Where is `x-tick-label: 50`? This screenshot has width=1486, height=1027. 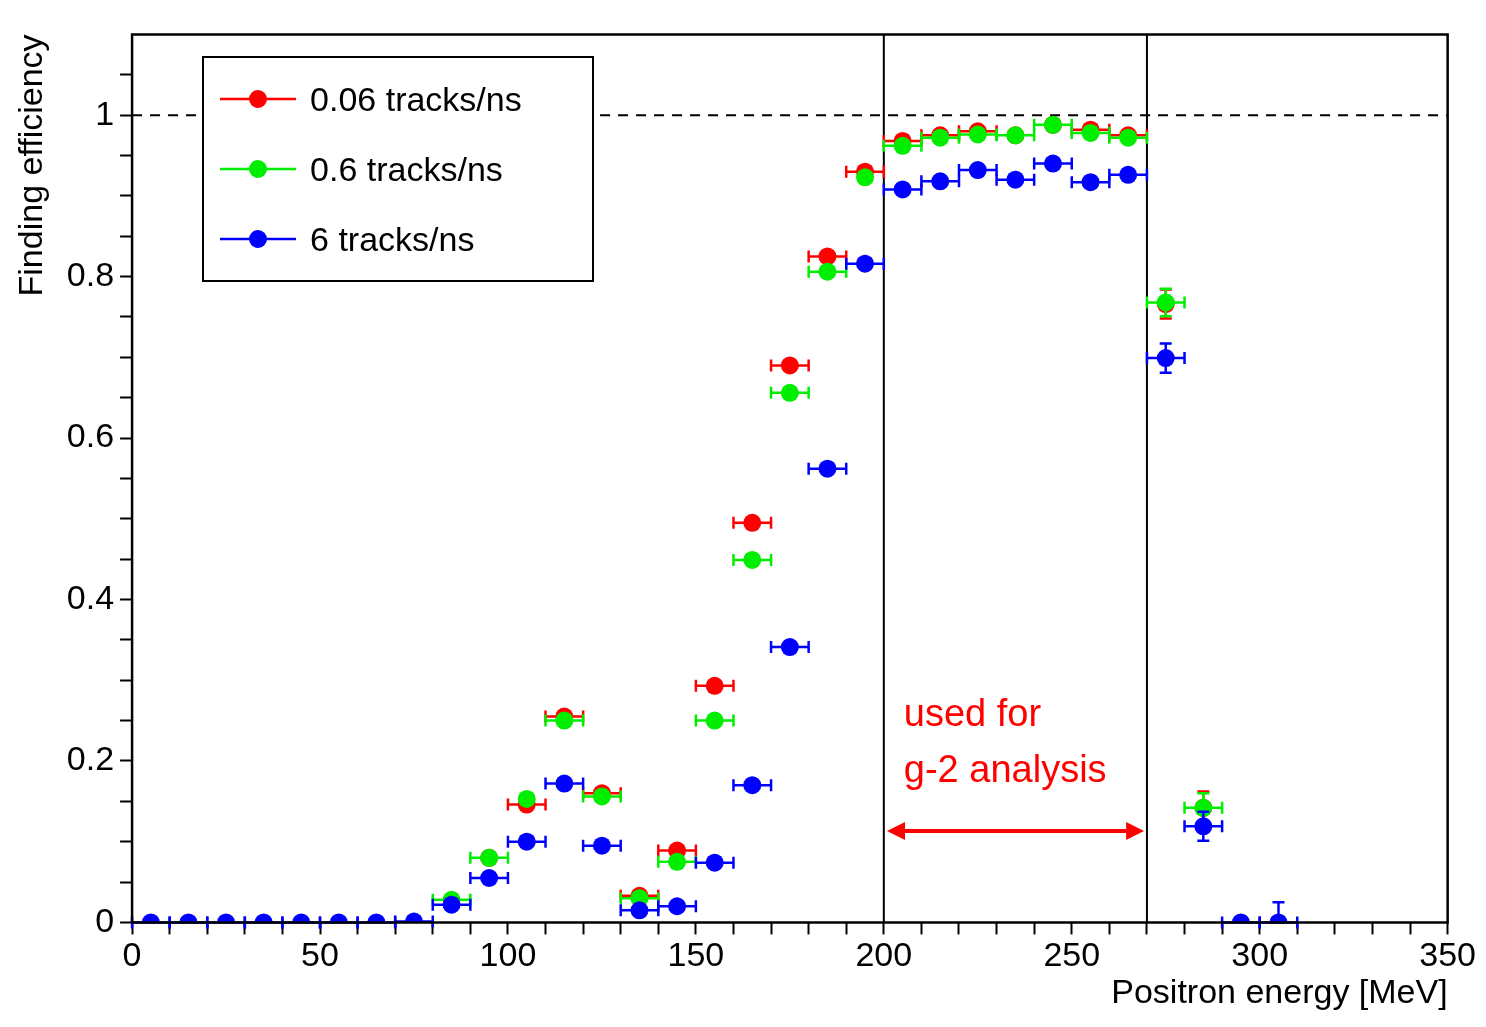
x-tick-label: 50 is located at coordinates (320, 954).